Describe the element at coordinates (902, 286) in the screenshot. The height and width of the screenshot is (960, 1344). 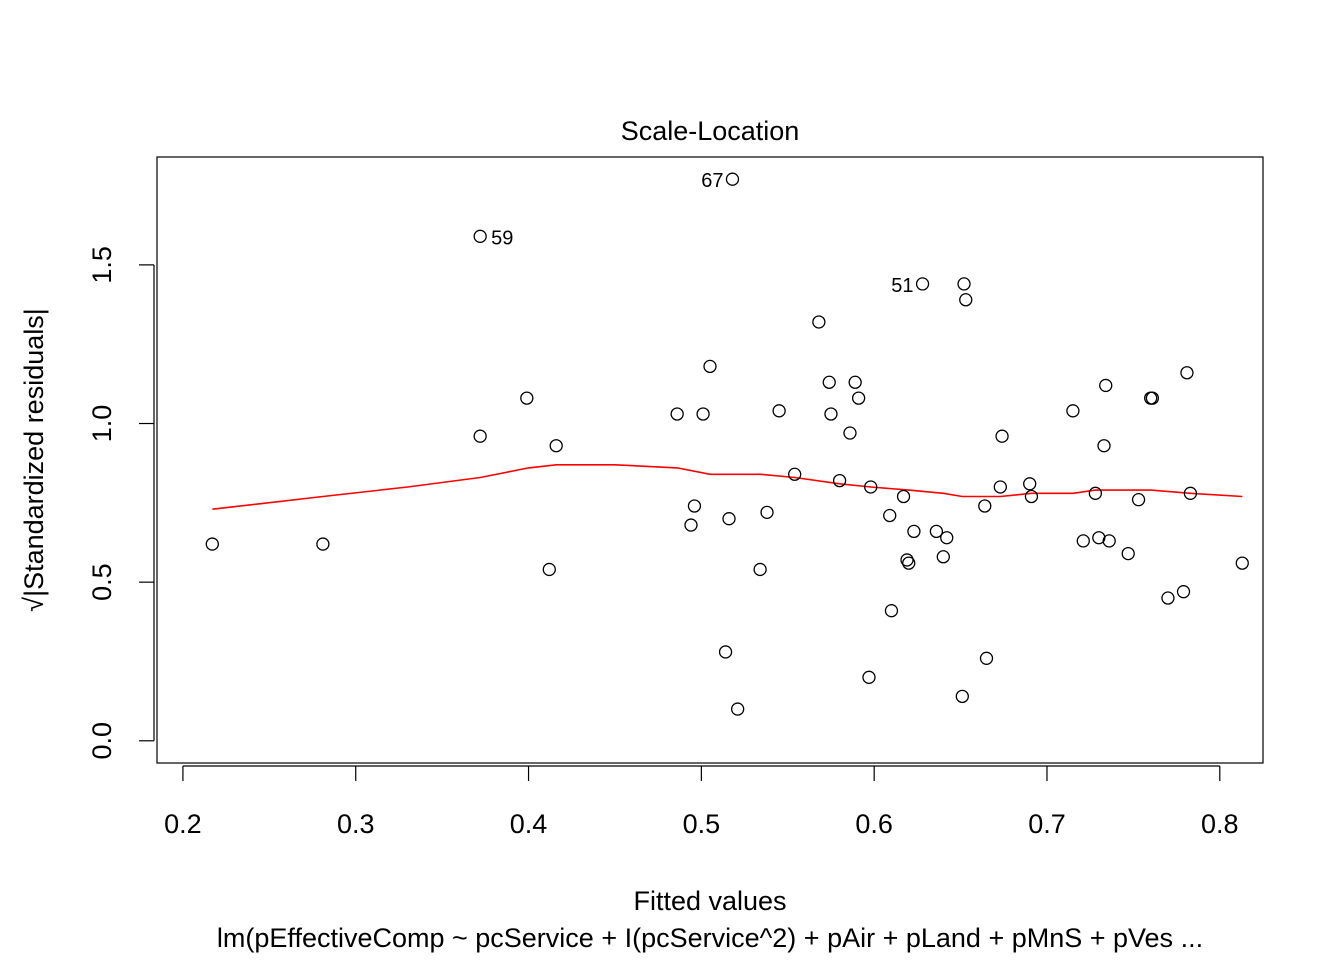
I see `point-label: 51` at that location.